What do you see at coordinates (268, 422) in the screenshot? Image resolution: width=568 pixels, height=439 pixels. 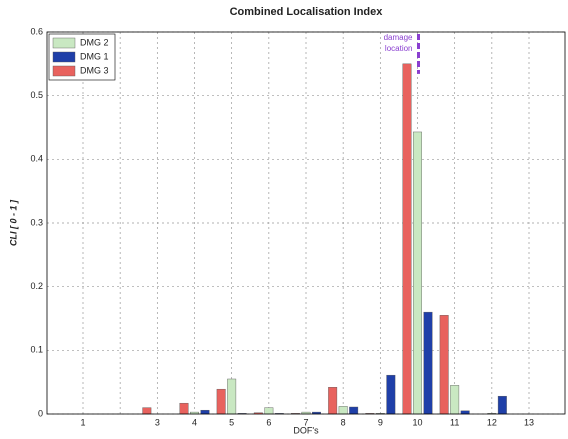 I see `x-tick-label: 6` at bounding box center [268, 422].